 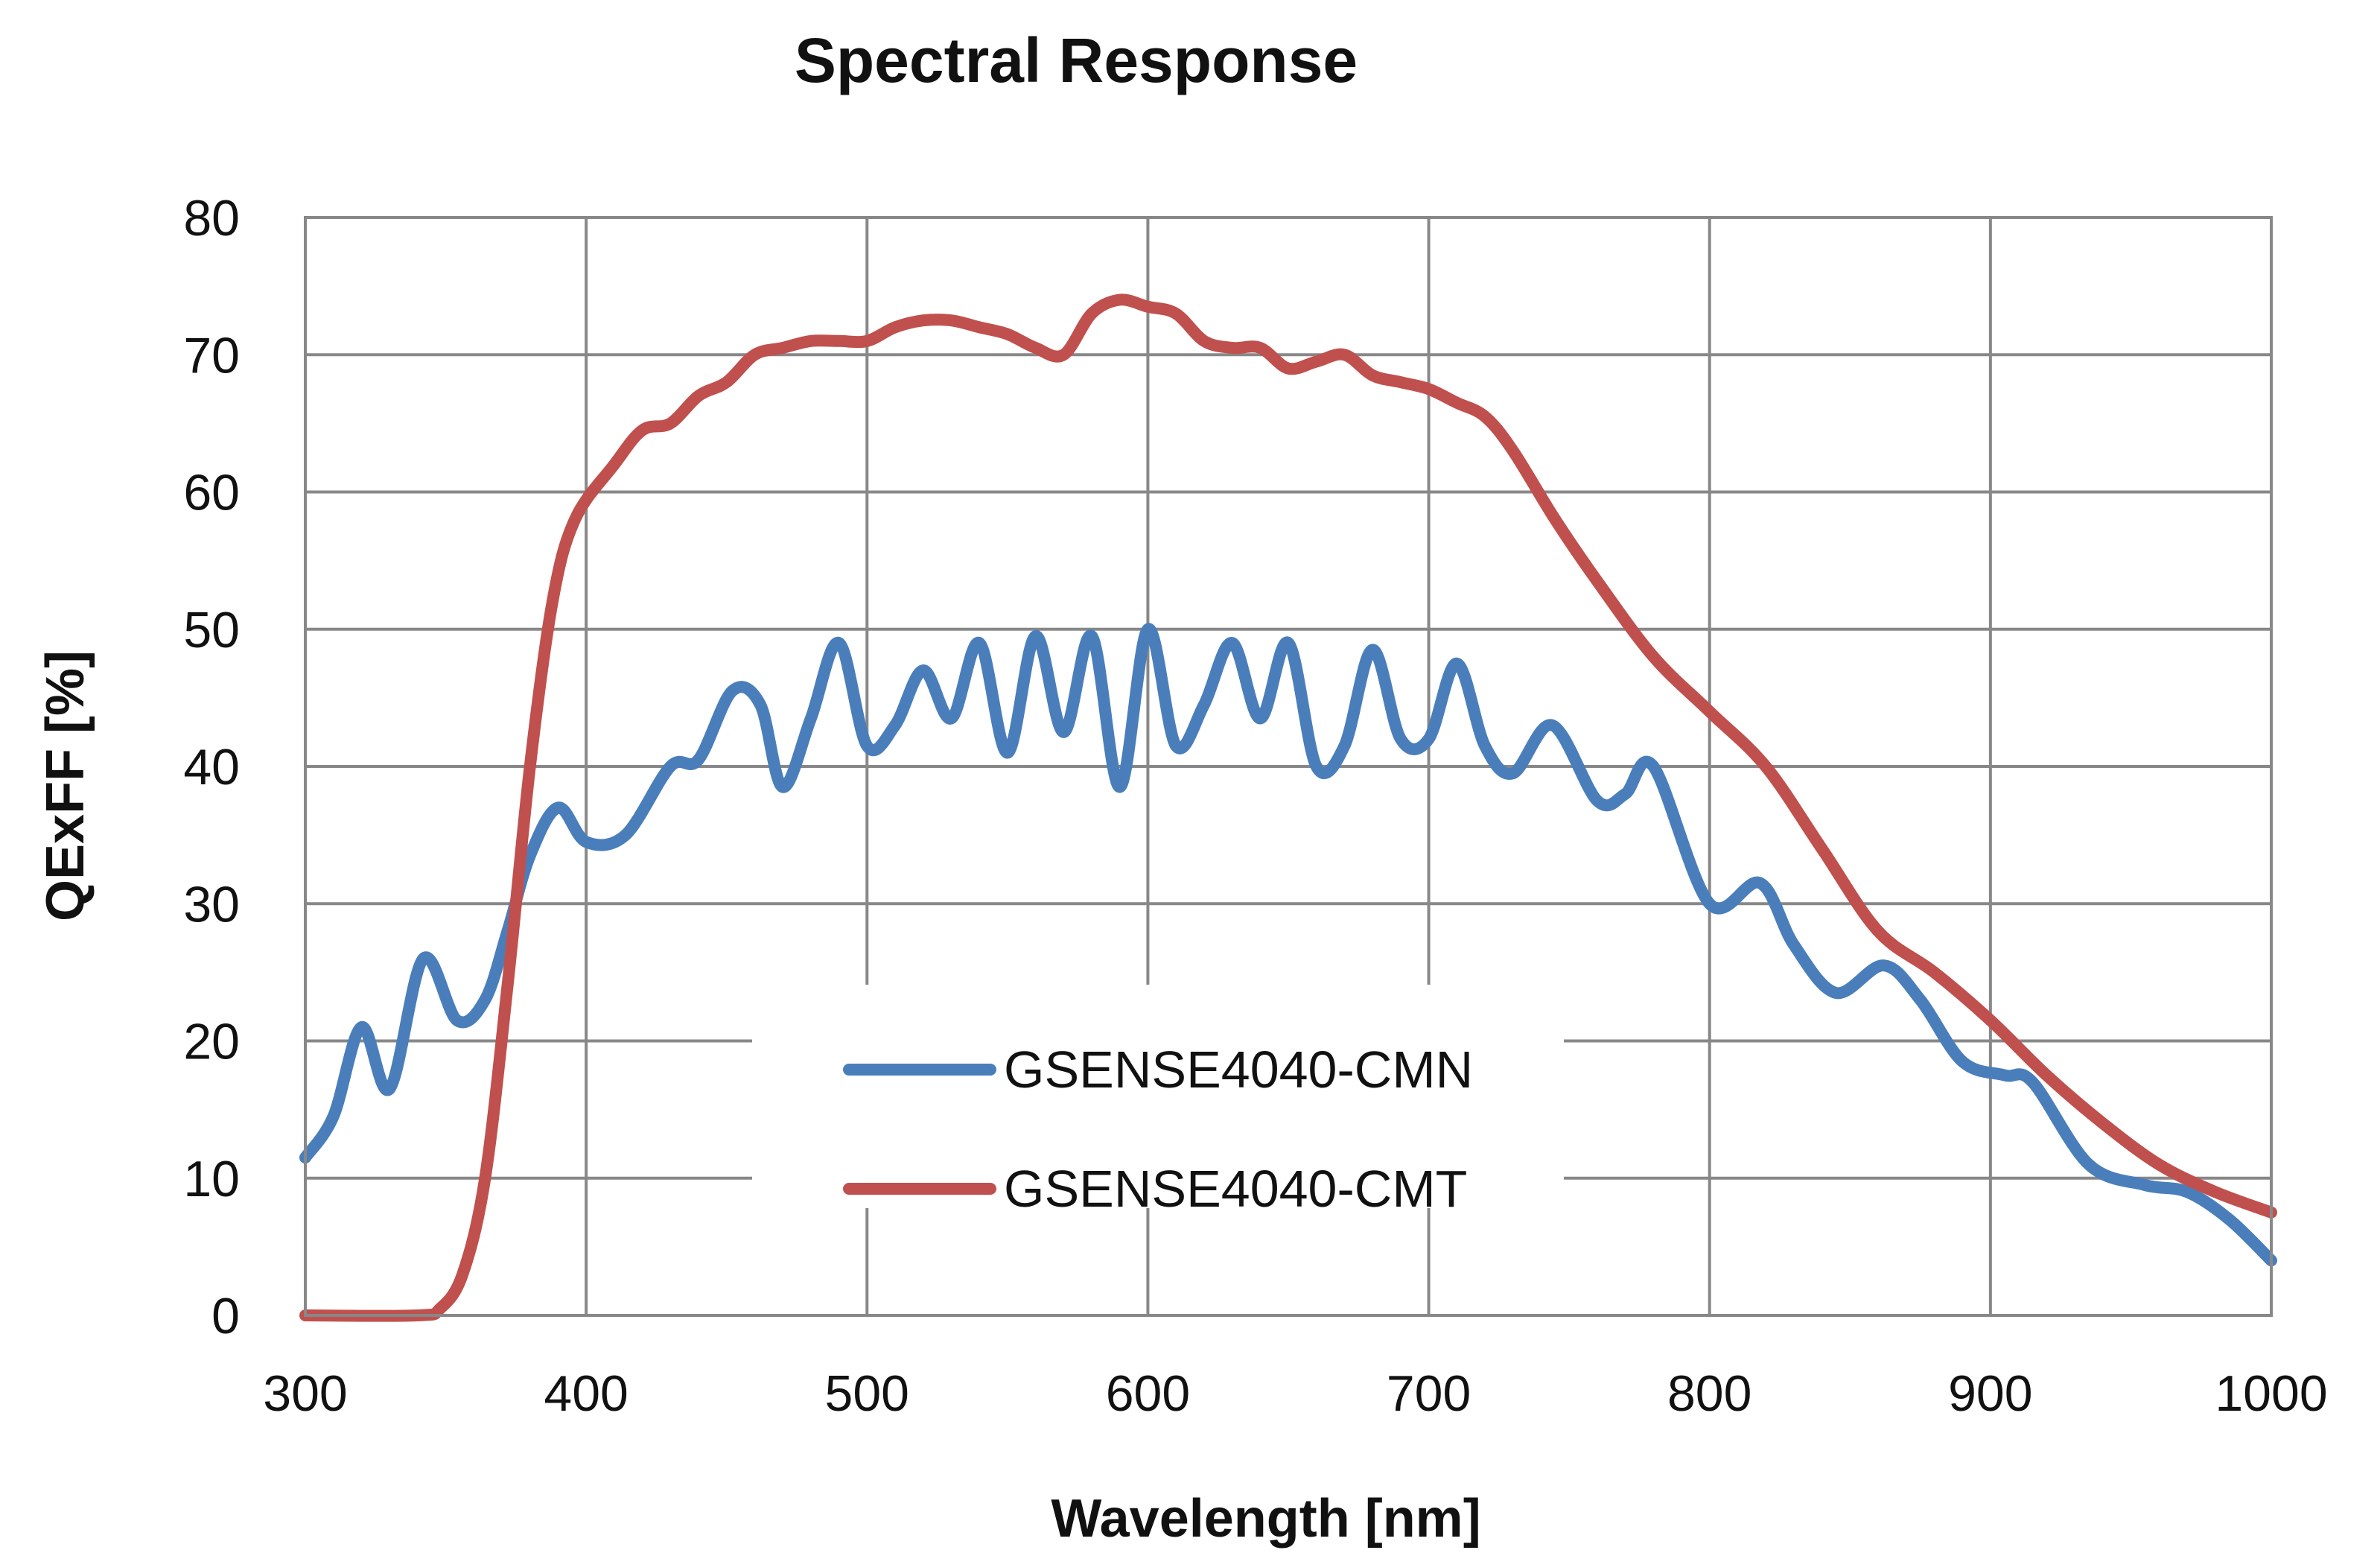 I want to click on legend-label: GSENSE4040-CMT, so click(x=1235, y=1189).